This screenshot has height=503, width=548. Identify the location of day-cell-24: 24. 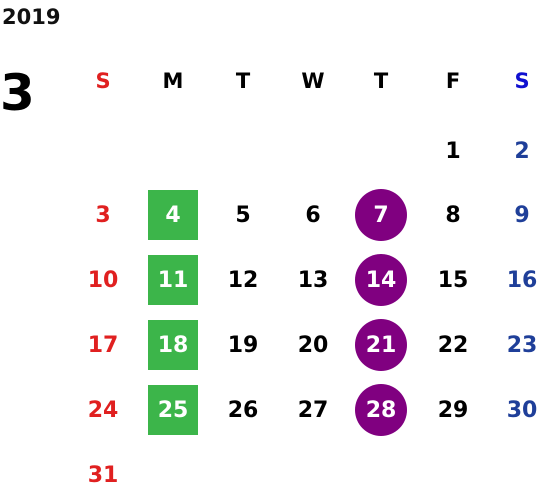
(103, 410).